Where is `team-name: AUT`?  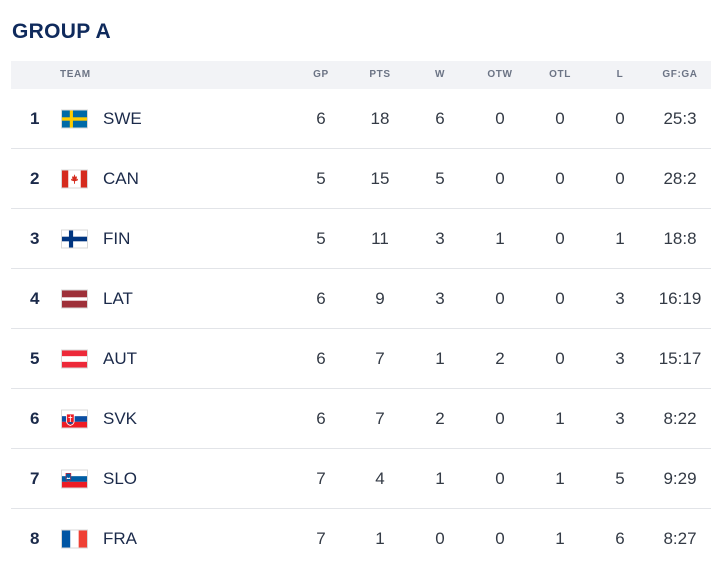 team-name: AUT is located at coordinates (120, 358).